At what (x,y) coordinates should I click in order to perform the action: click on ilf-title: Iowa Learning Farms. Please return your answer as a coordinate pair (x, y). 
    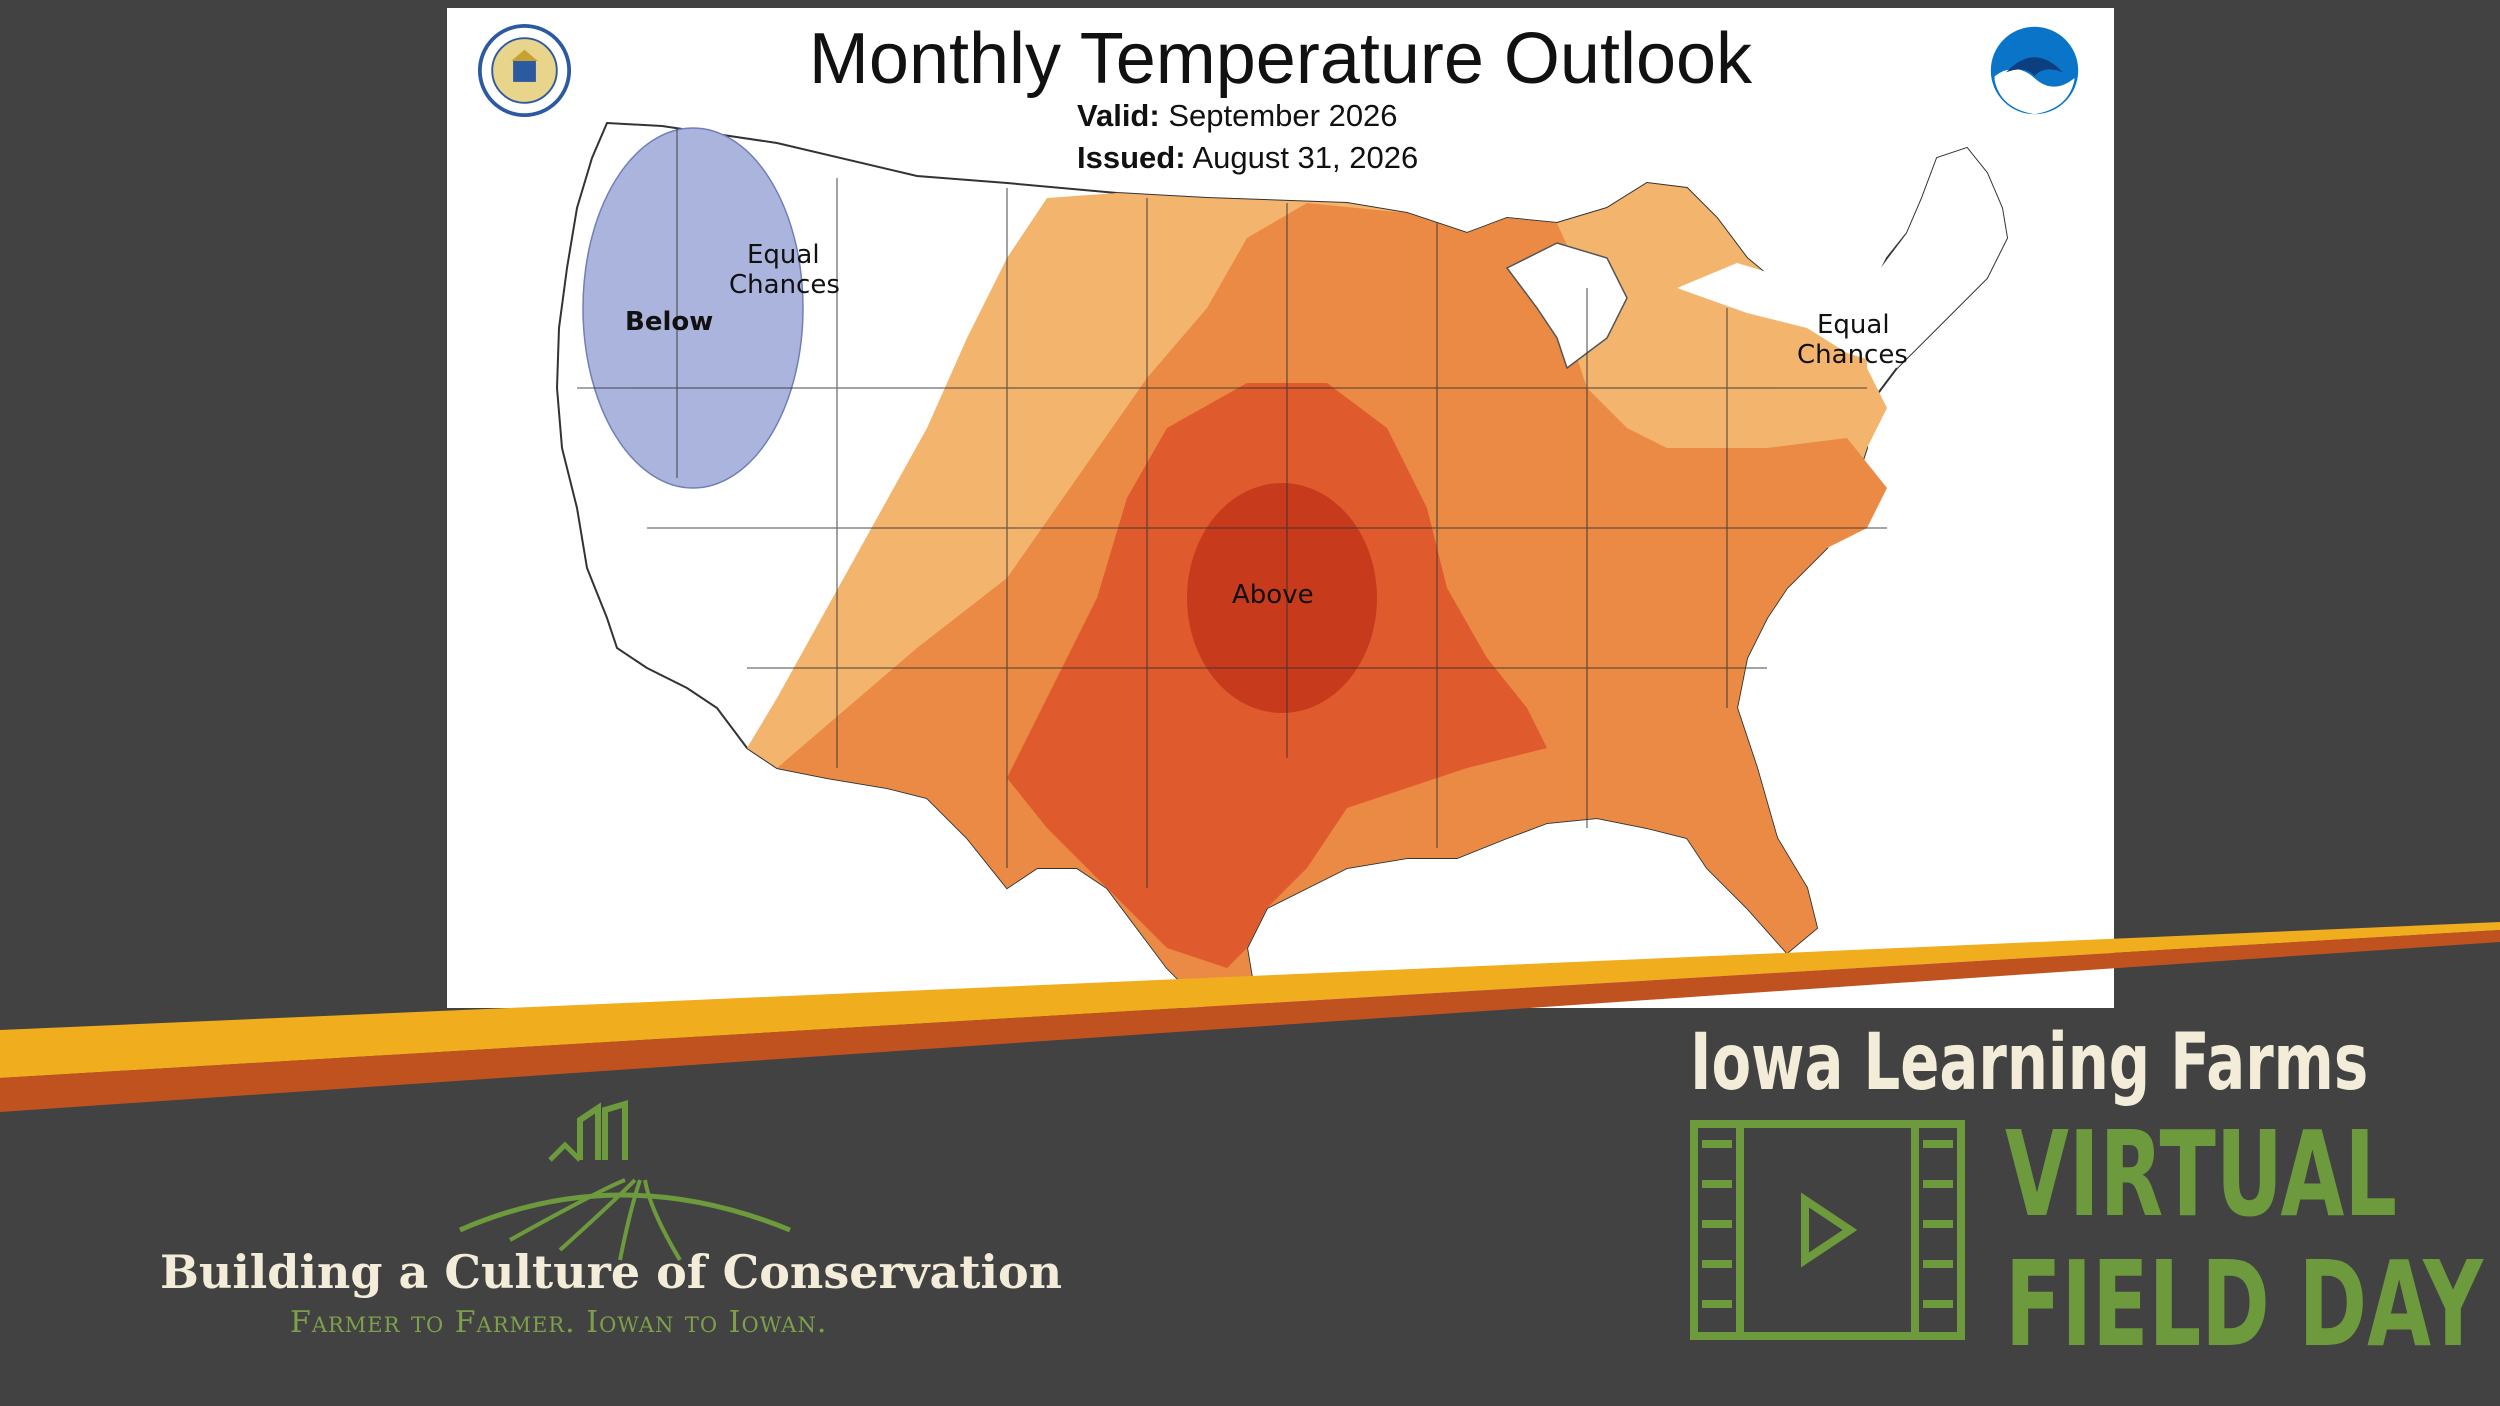
    Looking at the image, I should click on (2029, 1063).